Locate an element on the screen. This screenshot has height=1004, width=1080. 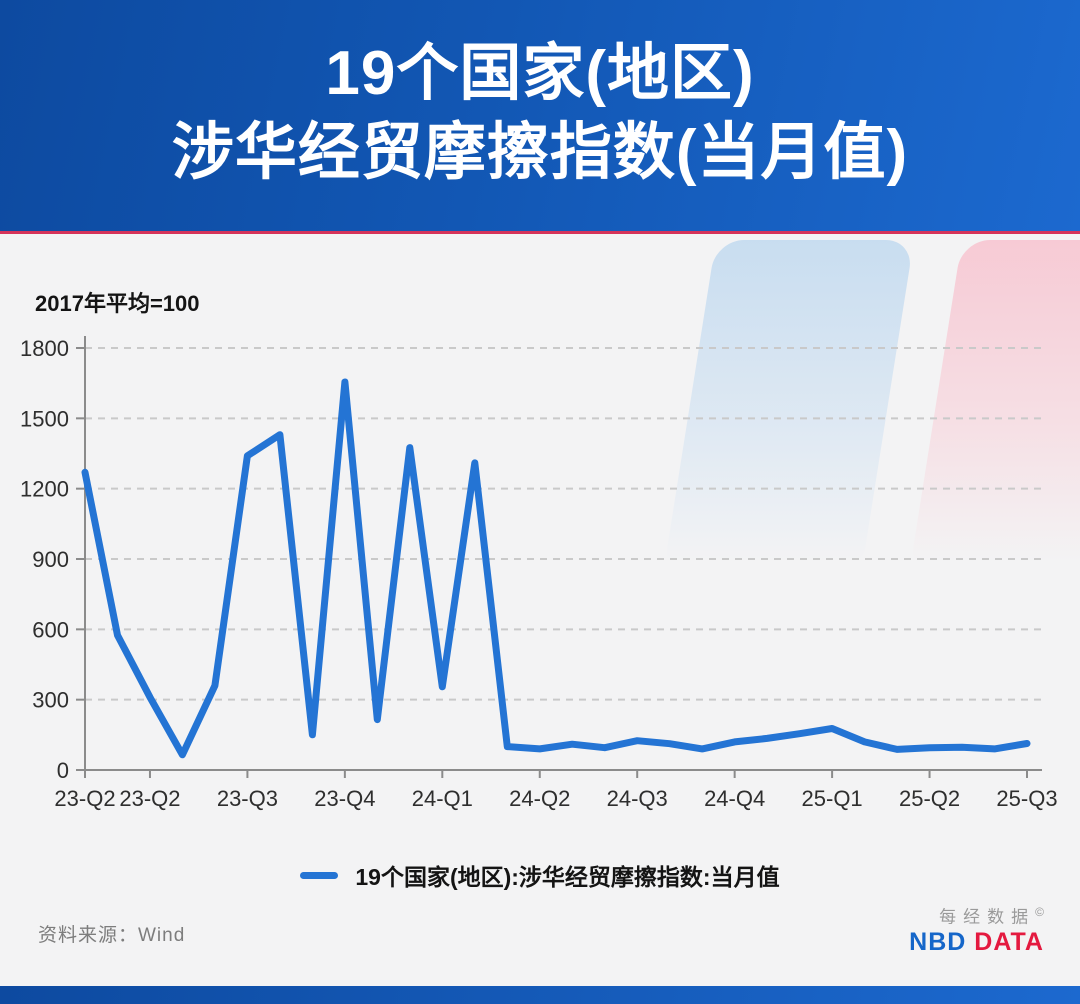
y-axis-tick-label: 300 is located at coordinates (50, 700).